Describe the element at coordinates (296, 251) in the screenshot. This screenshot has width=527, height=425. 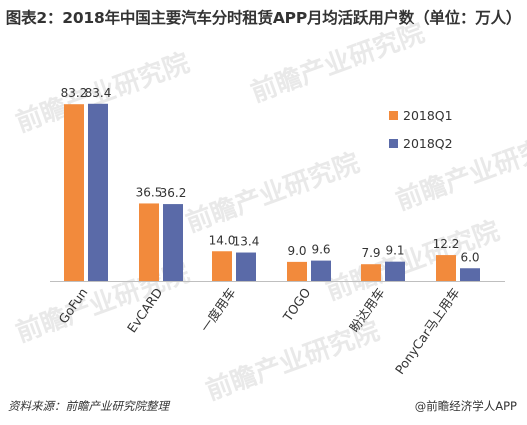
I see `data-label: 9.0` at that location.